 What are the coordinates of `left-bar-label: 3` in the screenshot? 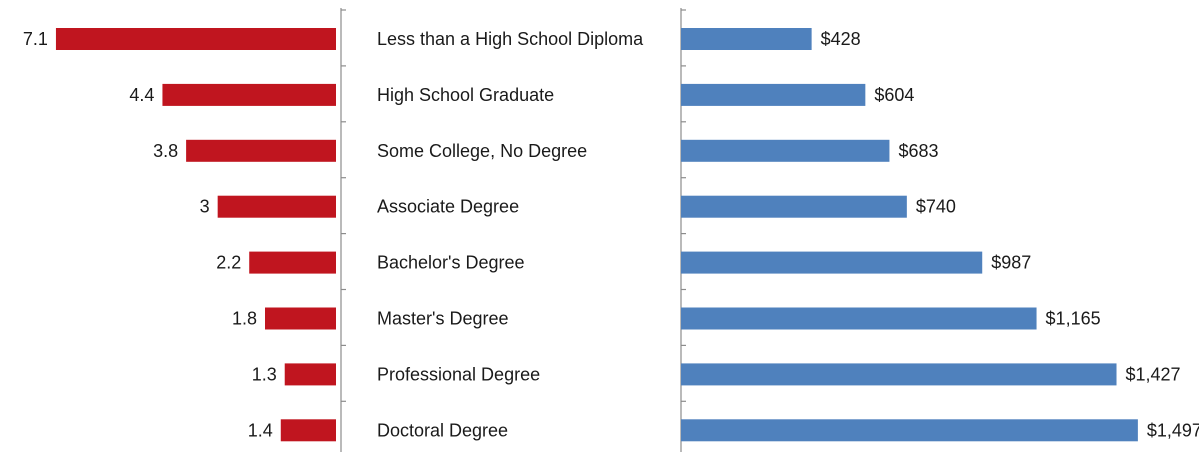 It's located at (205, 207).